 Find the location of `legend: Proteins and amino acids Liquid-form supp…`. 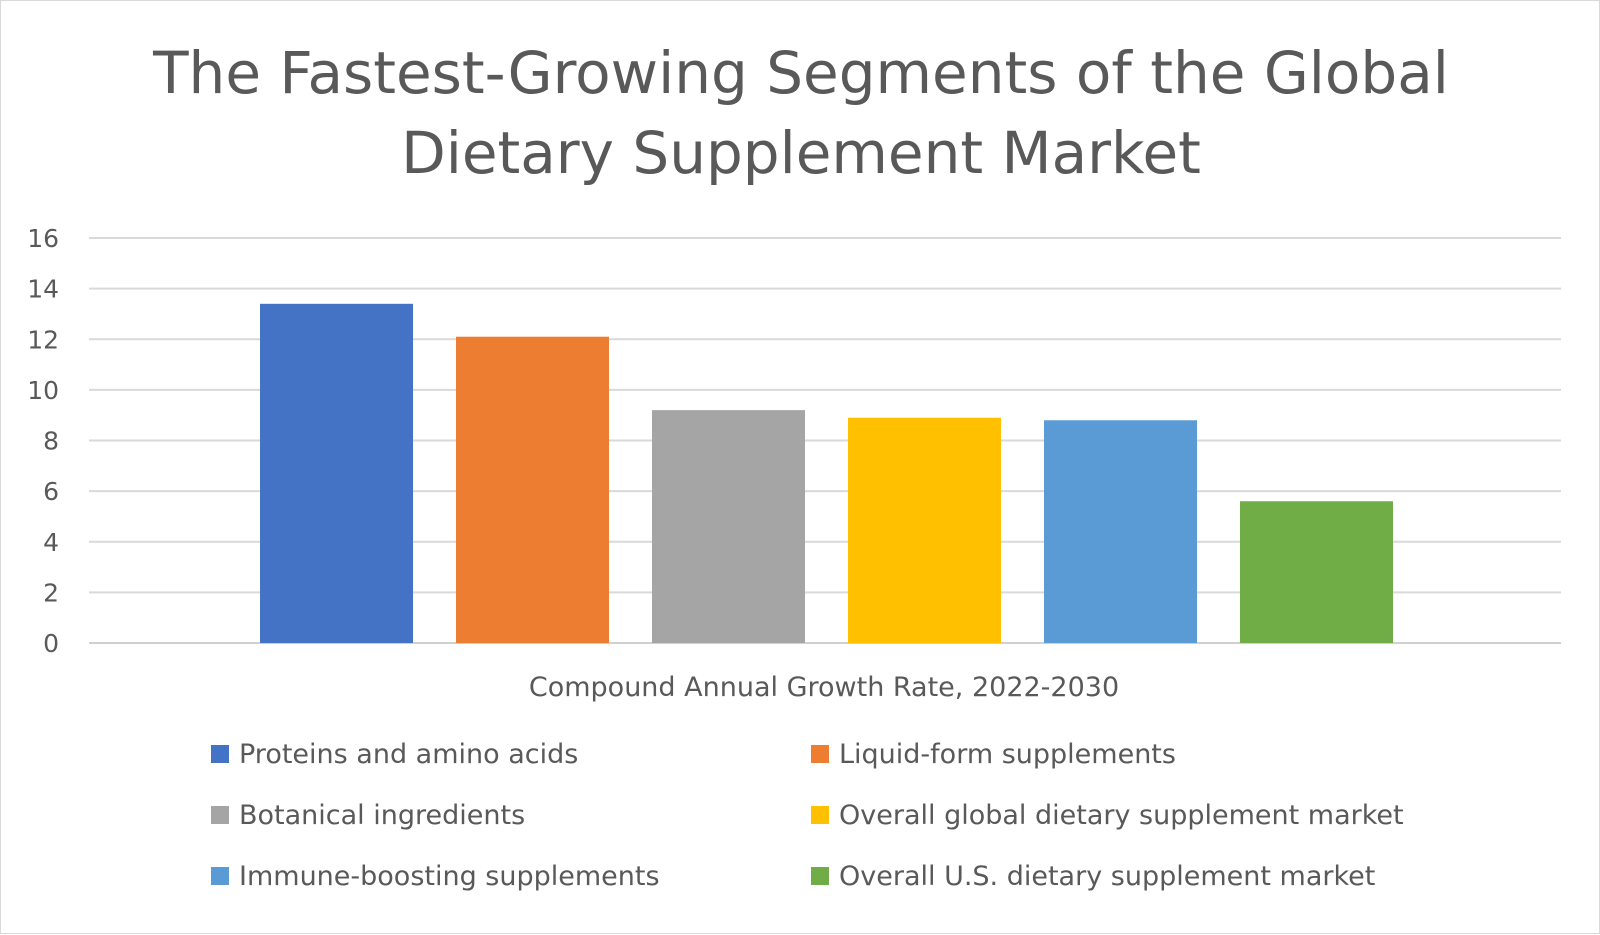

legend: Proteins and amino acids Liquid-form supp… is located at coordinates (861, 815).